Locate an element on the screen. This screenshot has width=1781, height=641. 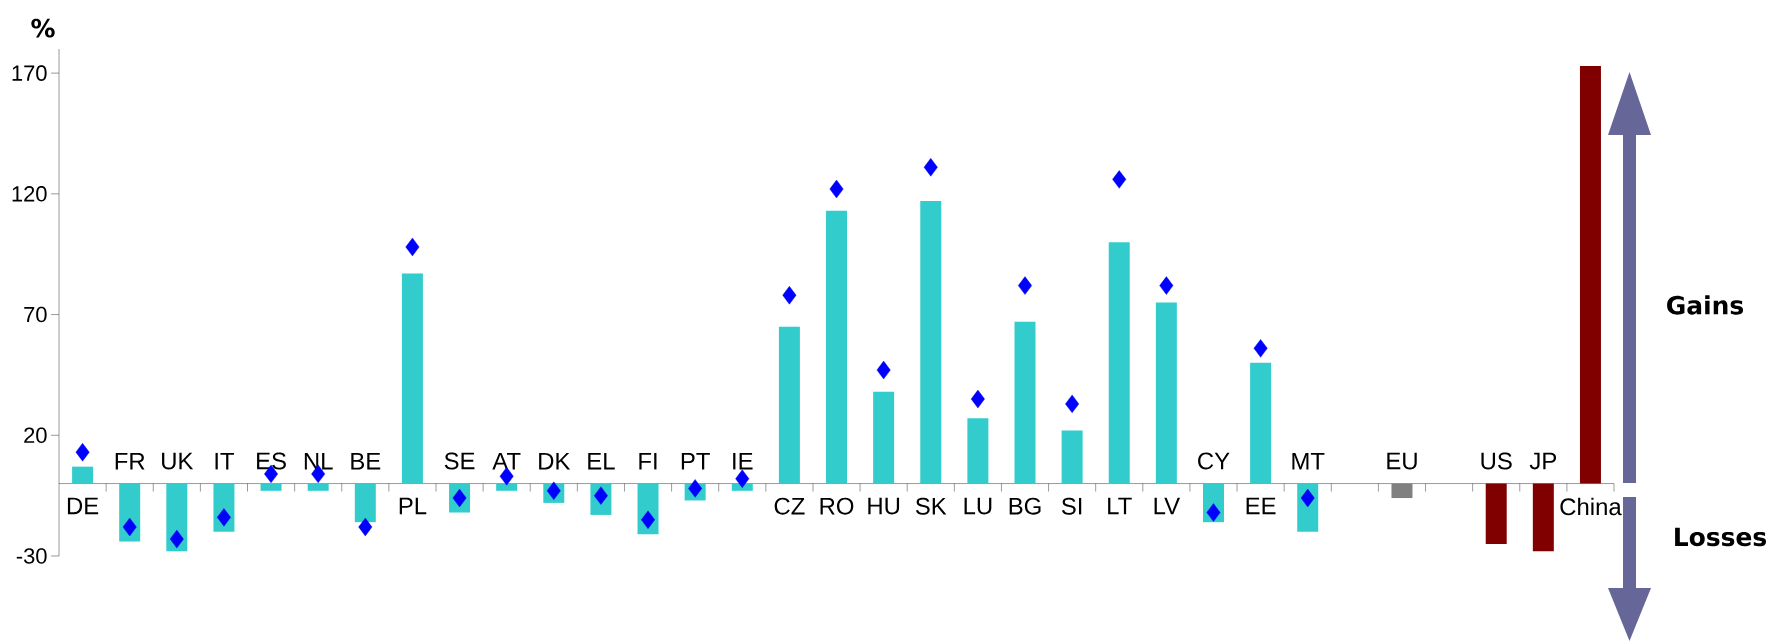
y-tick-label: 70 is located at coordinates (35, 314).